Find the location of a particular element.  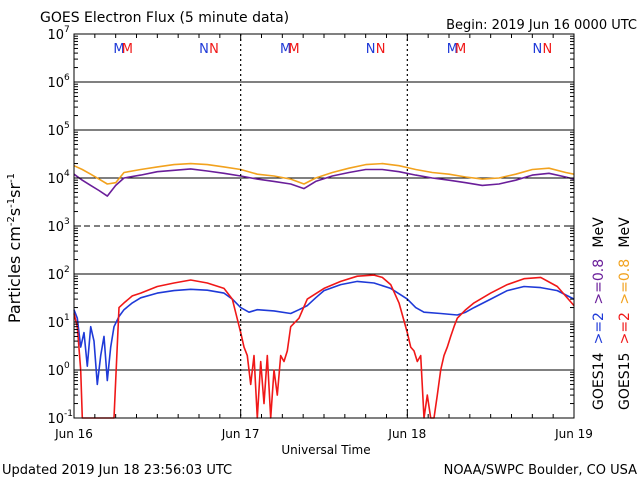

y-tick-exponent: 4 is located at coordinates (67, 174).